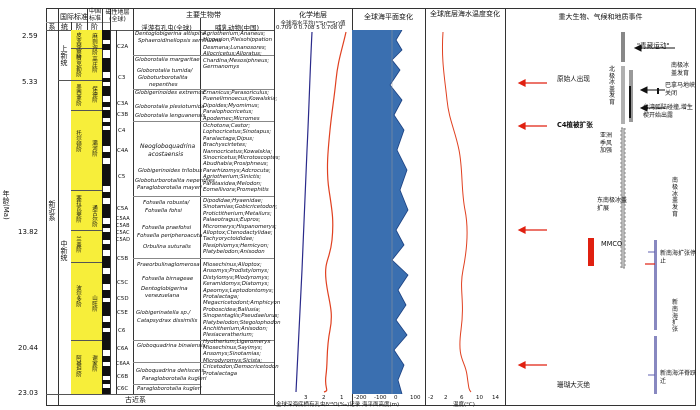 The image size is (700, 410). What do you see at coordinates (675, 316) in the screenshot?
I see `event-scs-spreading: 新南海扩张` at bounding box center [675, 316].